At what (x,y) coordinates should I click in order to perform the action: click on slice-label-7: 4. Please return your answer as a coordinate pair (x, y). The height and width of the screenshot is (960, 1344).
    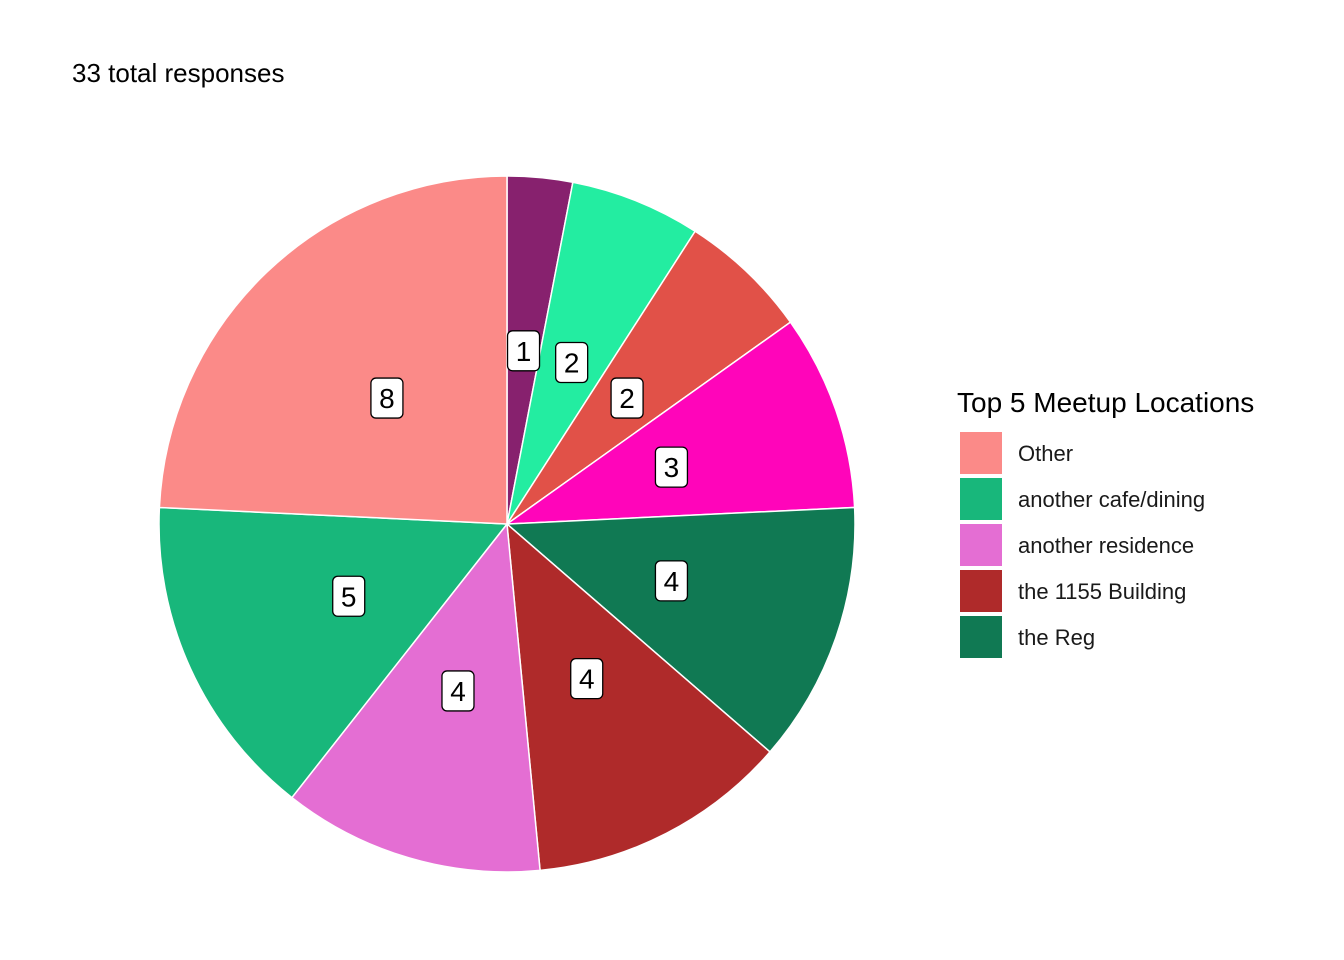
    Looking at the image, I should click on (458, 691).